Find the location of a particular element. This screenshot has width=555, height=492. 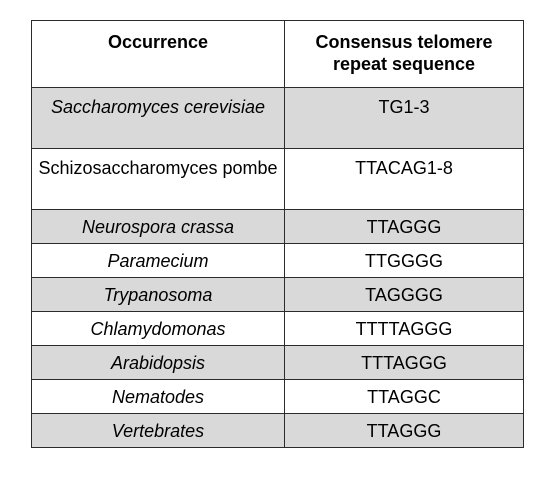

sequence-cell: TTACAG1-8 is located at coordinates (404, 179).